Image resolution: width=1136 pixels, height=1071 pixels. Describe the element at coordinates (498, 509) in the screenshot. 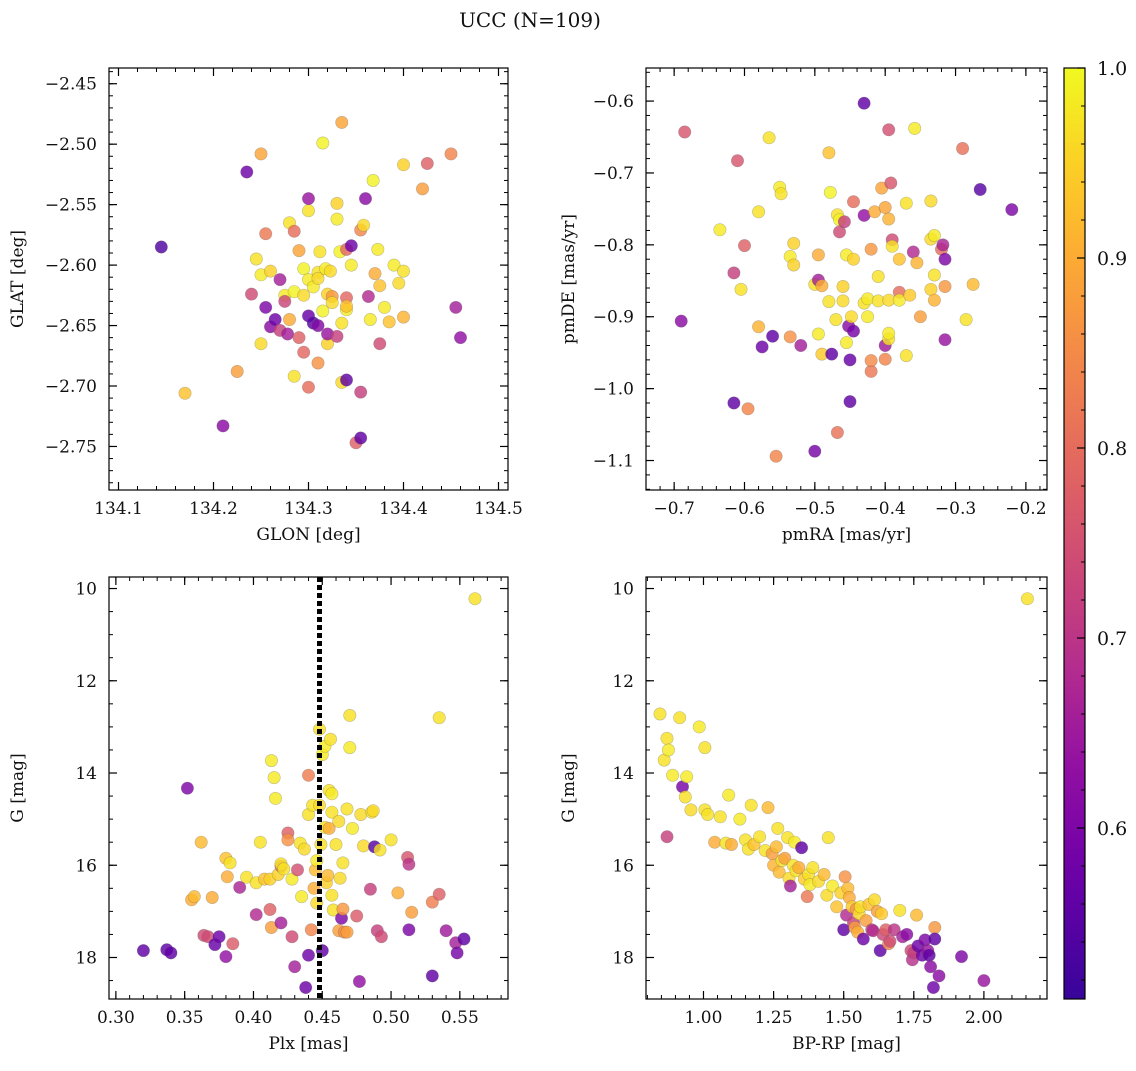

I see `x-tick-label: 134.5` at that location.